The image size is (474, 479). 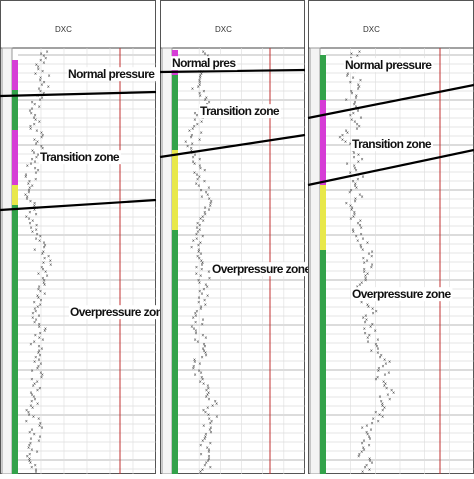 What do you see at coordinates (167, 261) in the screenshot?
I see `depth-track` at bounding box center [167, 261].